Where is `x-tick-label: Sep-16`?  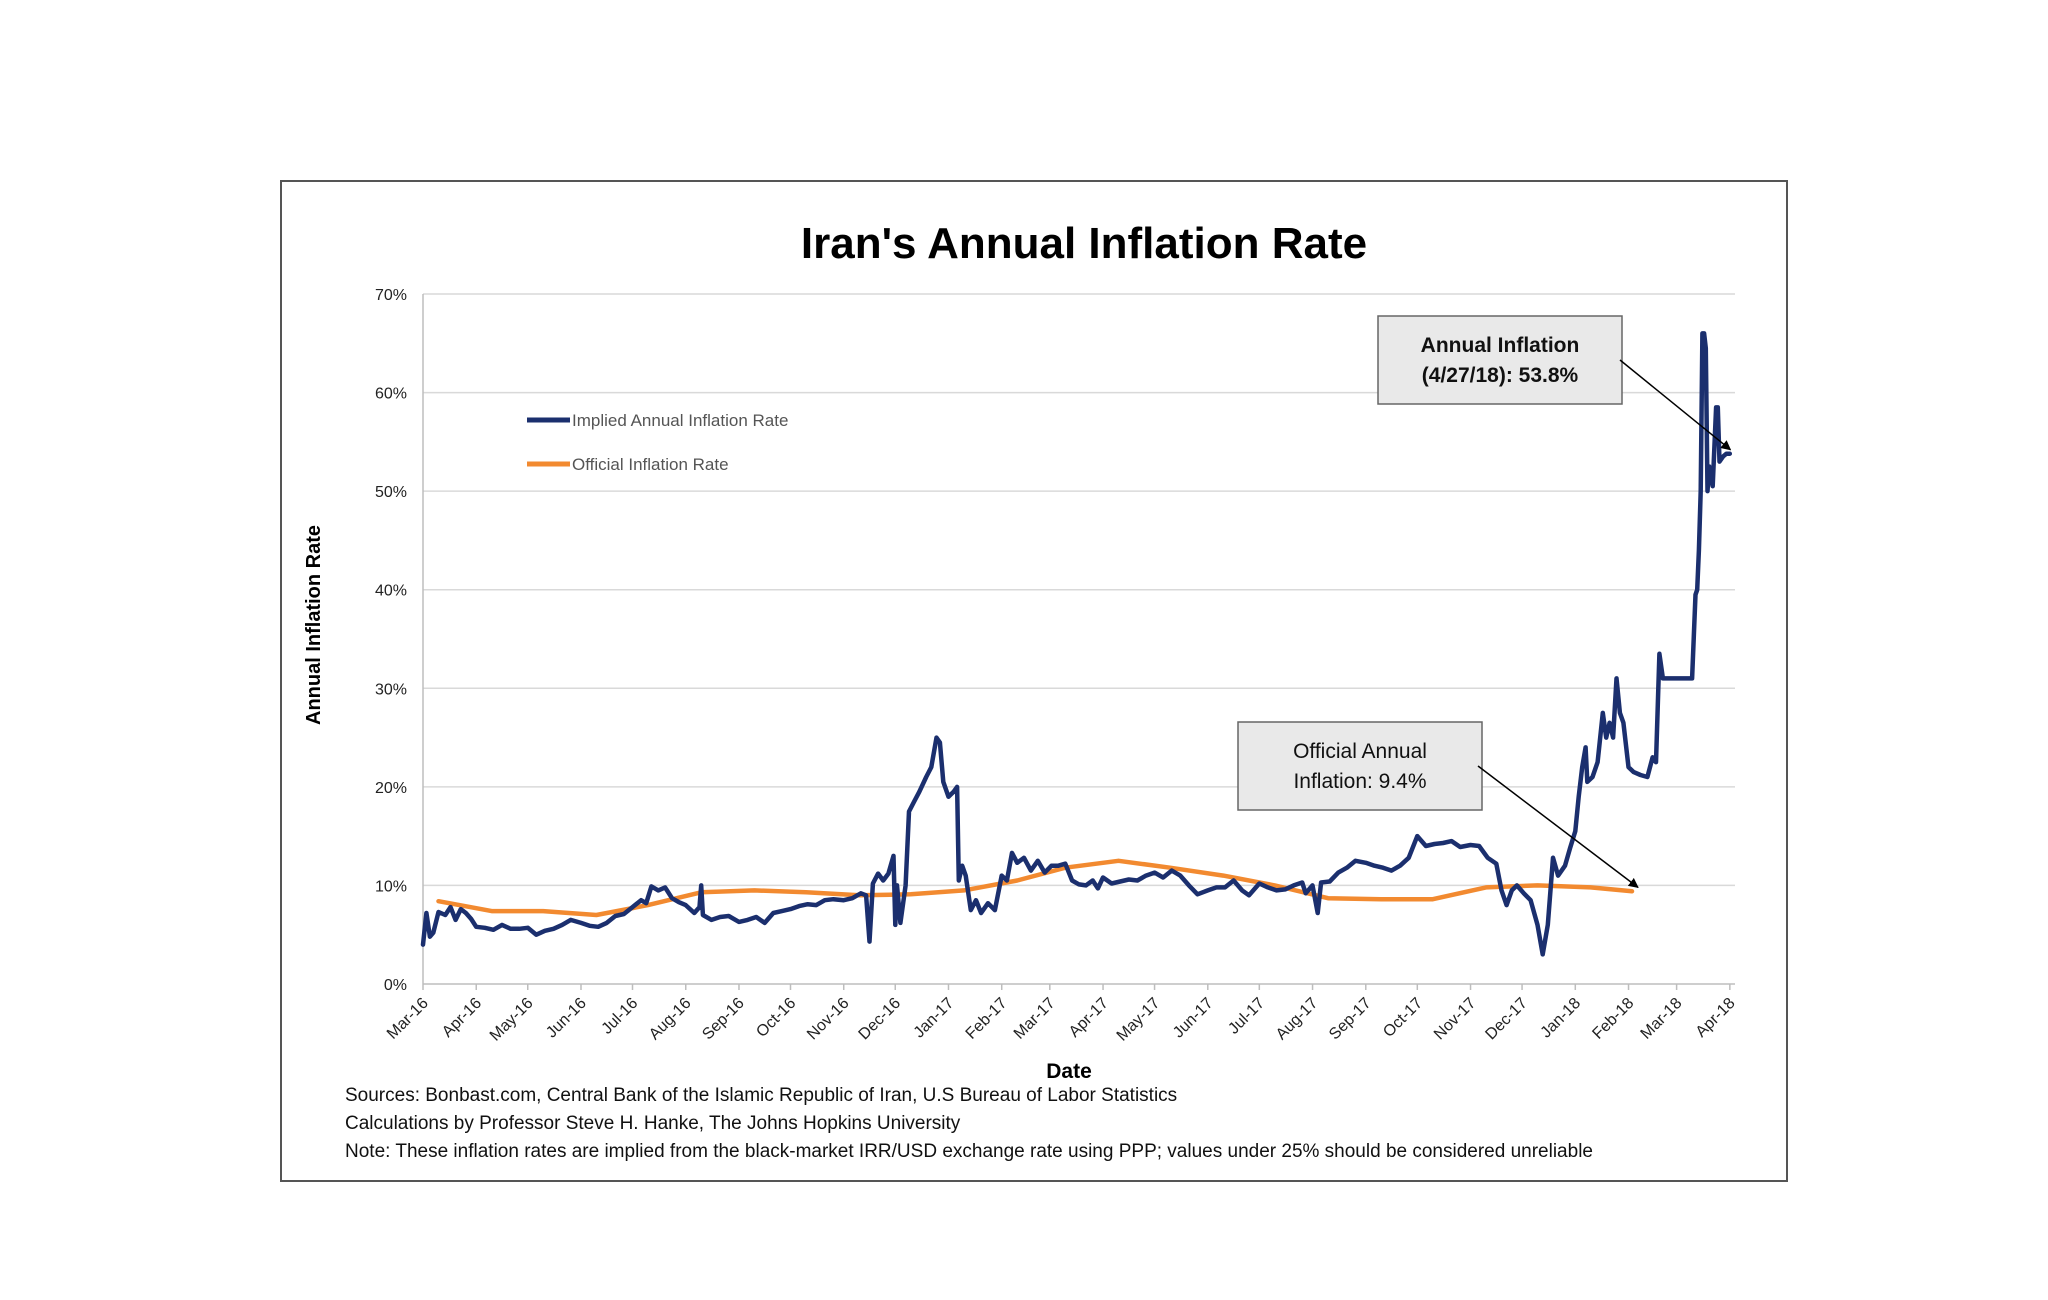 x-tick-label: Sep-16 is located at coordinates (723, 1019).